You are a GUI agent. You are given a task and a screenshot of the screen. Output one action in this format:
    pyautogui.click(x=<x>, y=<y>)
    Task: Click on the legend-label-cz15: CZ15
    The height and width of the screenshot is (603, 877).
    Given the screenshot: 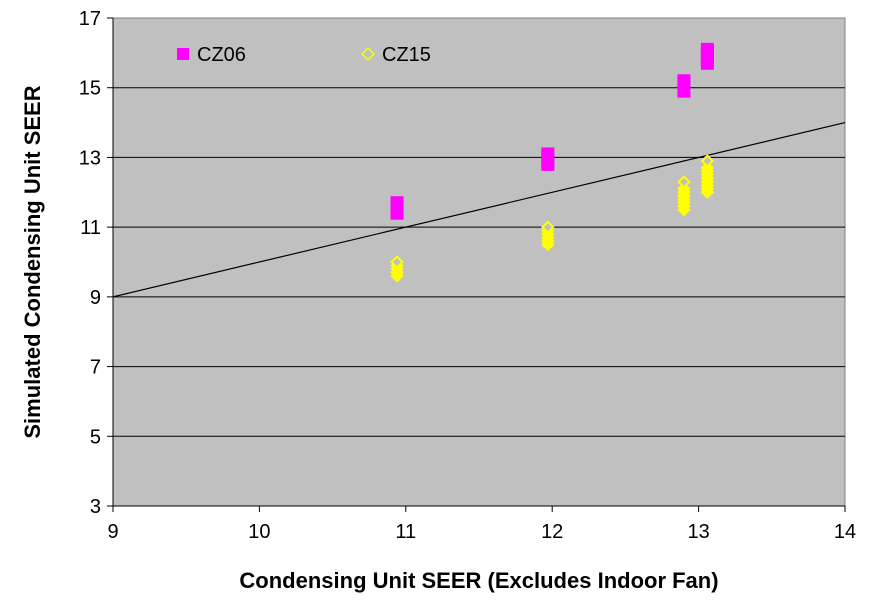 What is the action you would take?
    pyautogui.click(x=406, y=55)
    